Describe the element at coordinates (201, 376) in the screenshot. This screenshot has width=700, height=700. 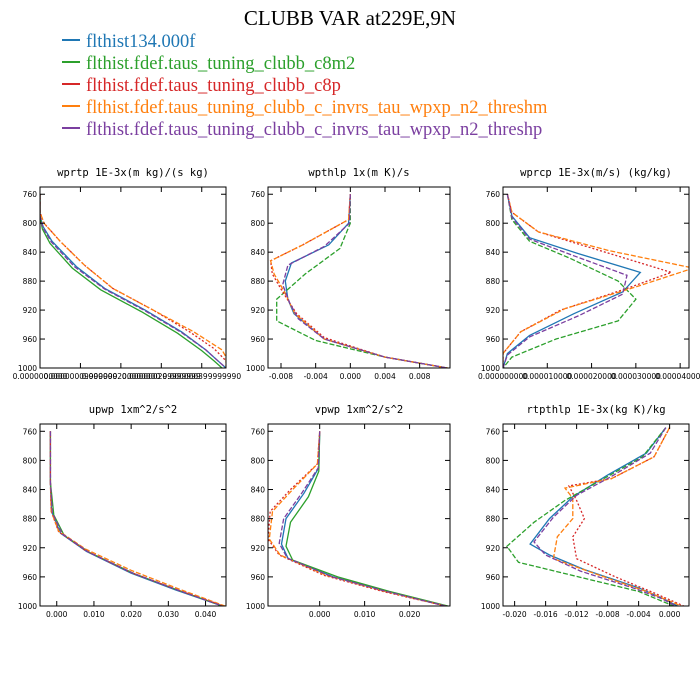
I see `x-tick-label: 0.000000399999990` at that location.